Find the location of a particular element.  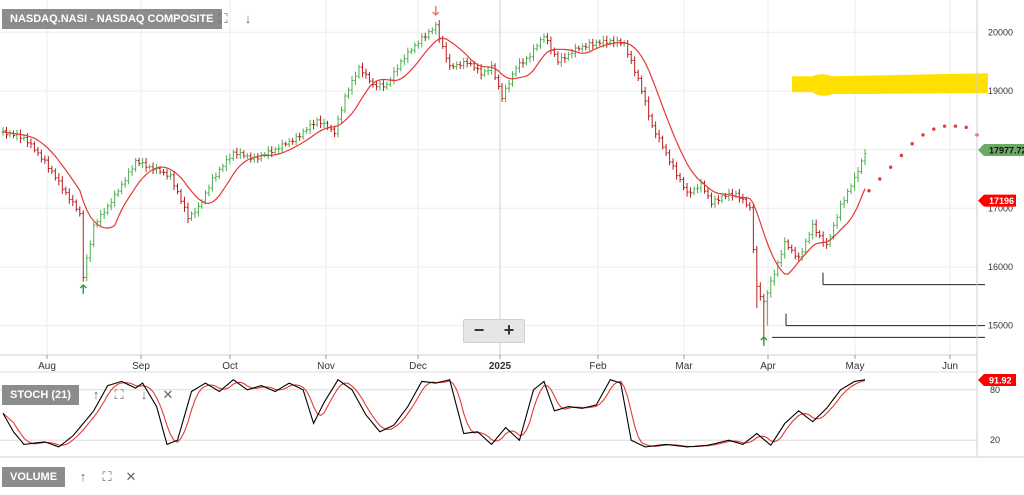

stoch-expand-icon: ⛶ is located at coordinates (119, 394).